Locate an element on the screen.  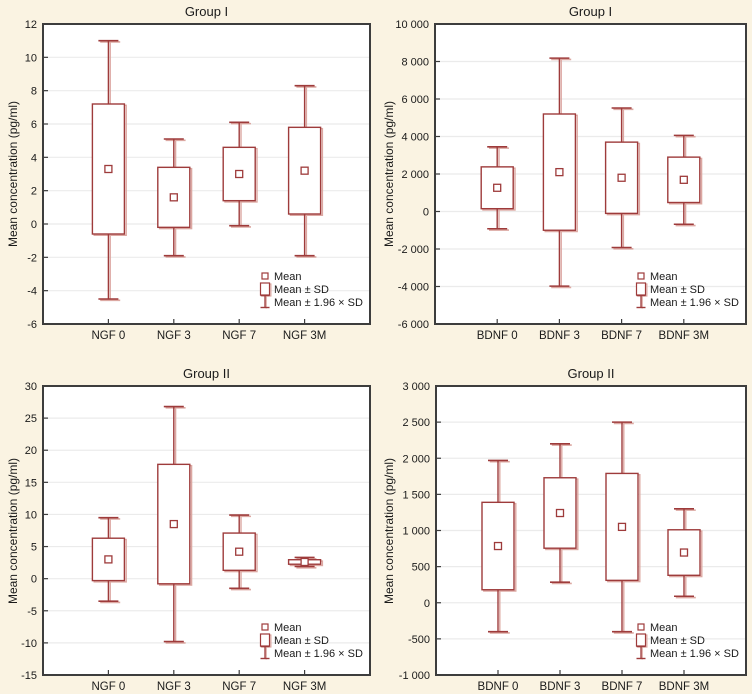
y-tick-label: -1 000 is located at coordinates (414, 676).